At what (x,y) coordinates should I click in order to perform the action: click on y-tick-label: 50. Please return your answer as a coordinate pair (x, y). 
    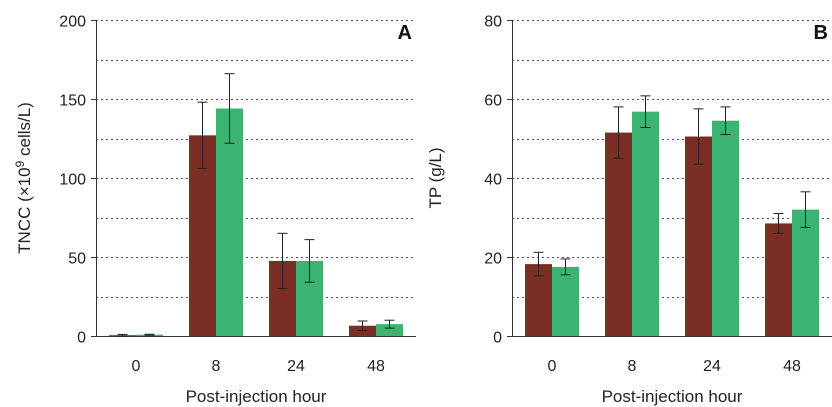
    Looking at the image, I should click on (77, 259).